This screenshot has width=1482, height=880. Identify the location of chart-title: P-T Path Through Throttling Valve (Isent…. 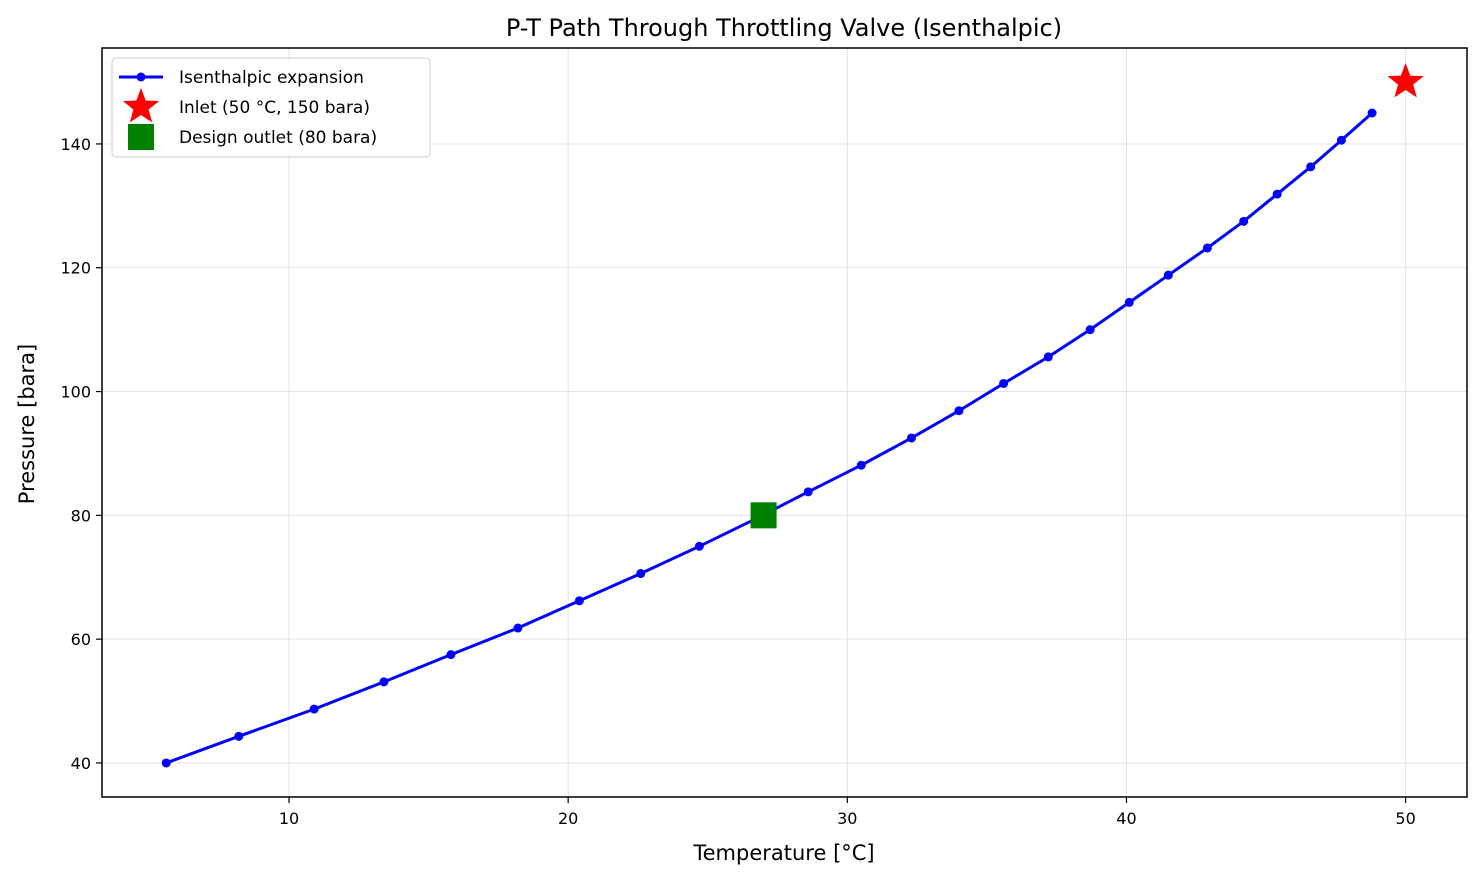
(784, 28).